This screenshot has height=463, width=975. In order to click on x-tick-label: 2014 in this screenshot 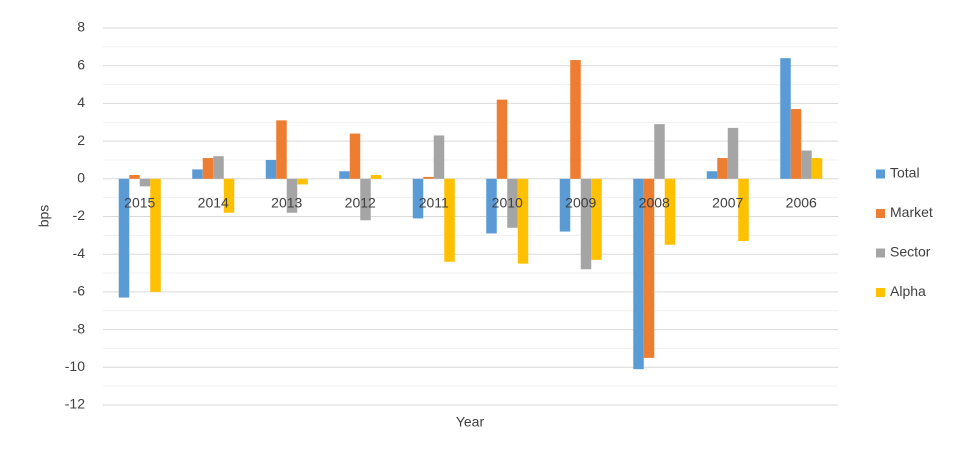, I will do `click(213, 203)`.